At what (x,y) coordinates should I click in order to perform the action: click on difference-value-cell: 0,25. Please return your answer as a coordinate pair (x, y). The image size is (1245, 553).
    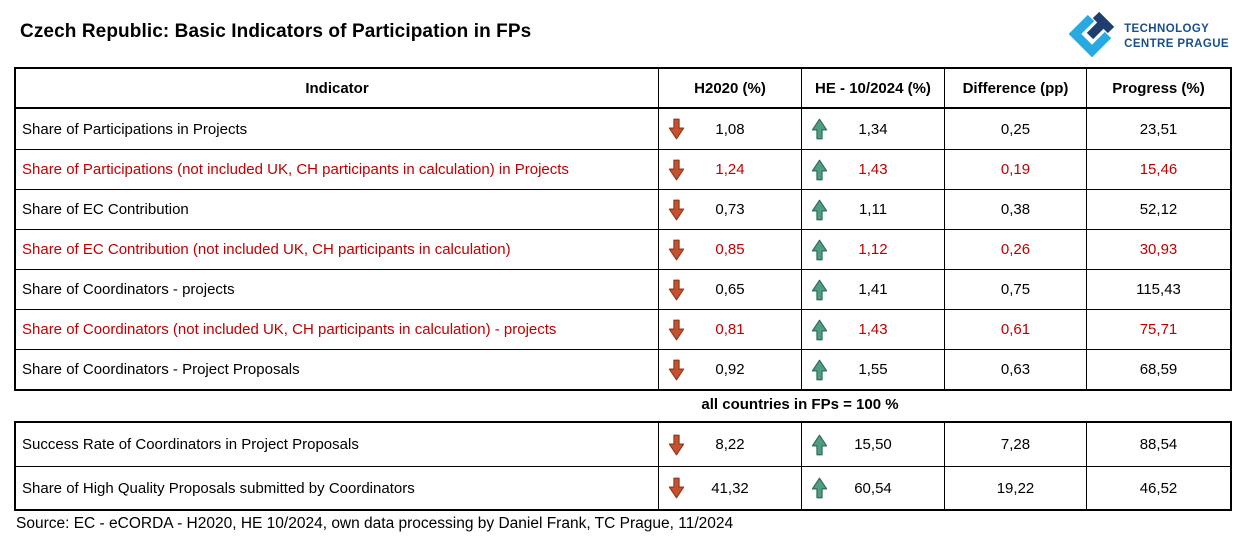
    Looking at the image, I should click on (1016, 129).